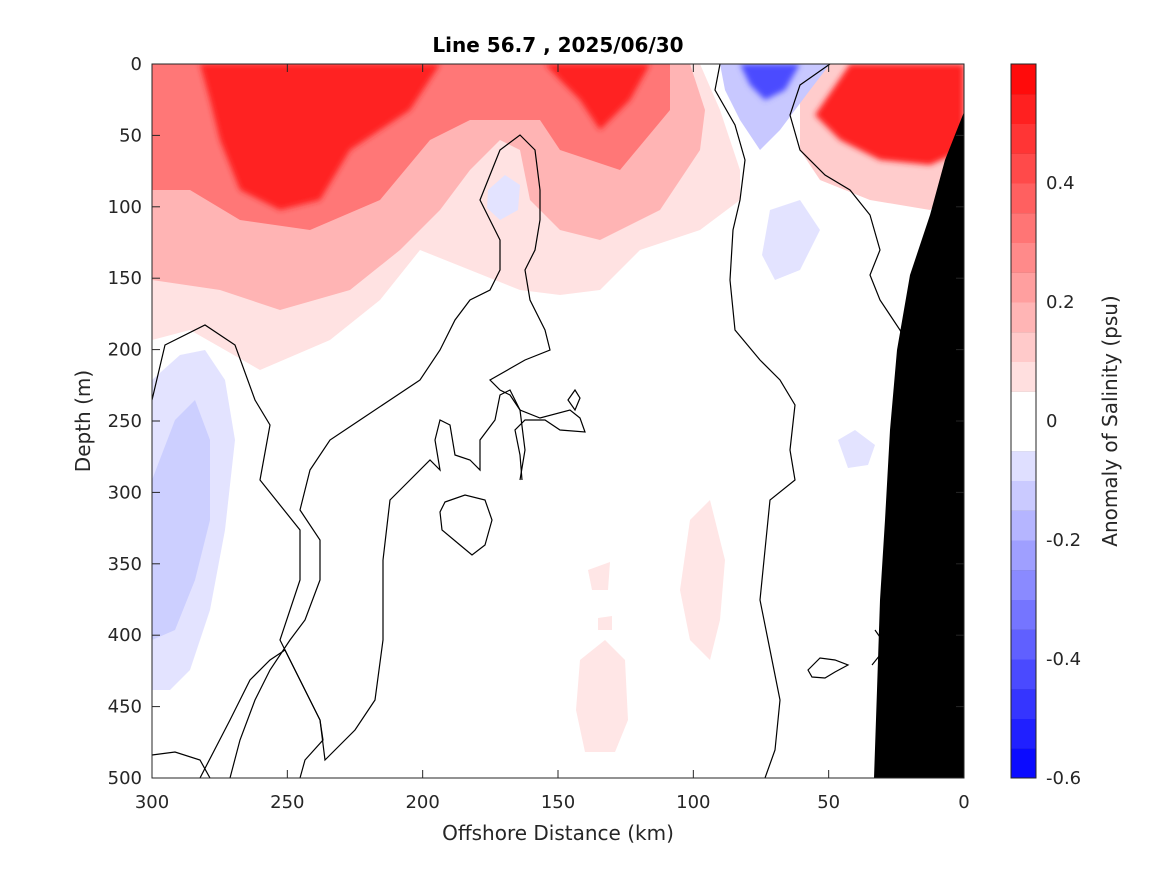 This screenshot has width=1167, height=875. I want to click on colorbar-swatches, so click(1023, 421).